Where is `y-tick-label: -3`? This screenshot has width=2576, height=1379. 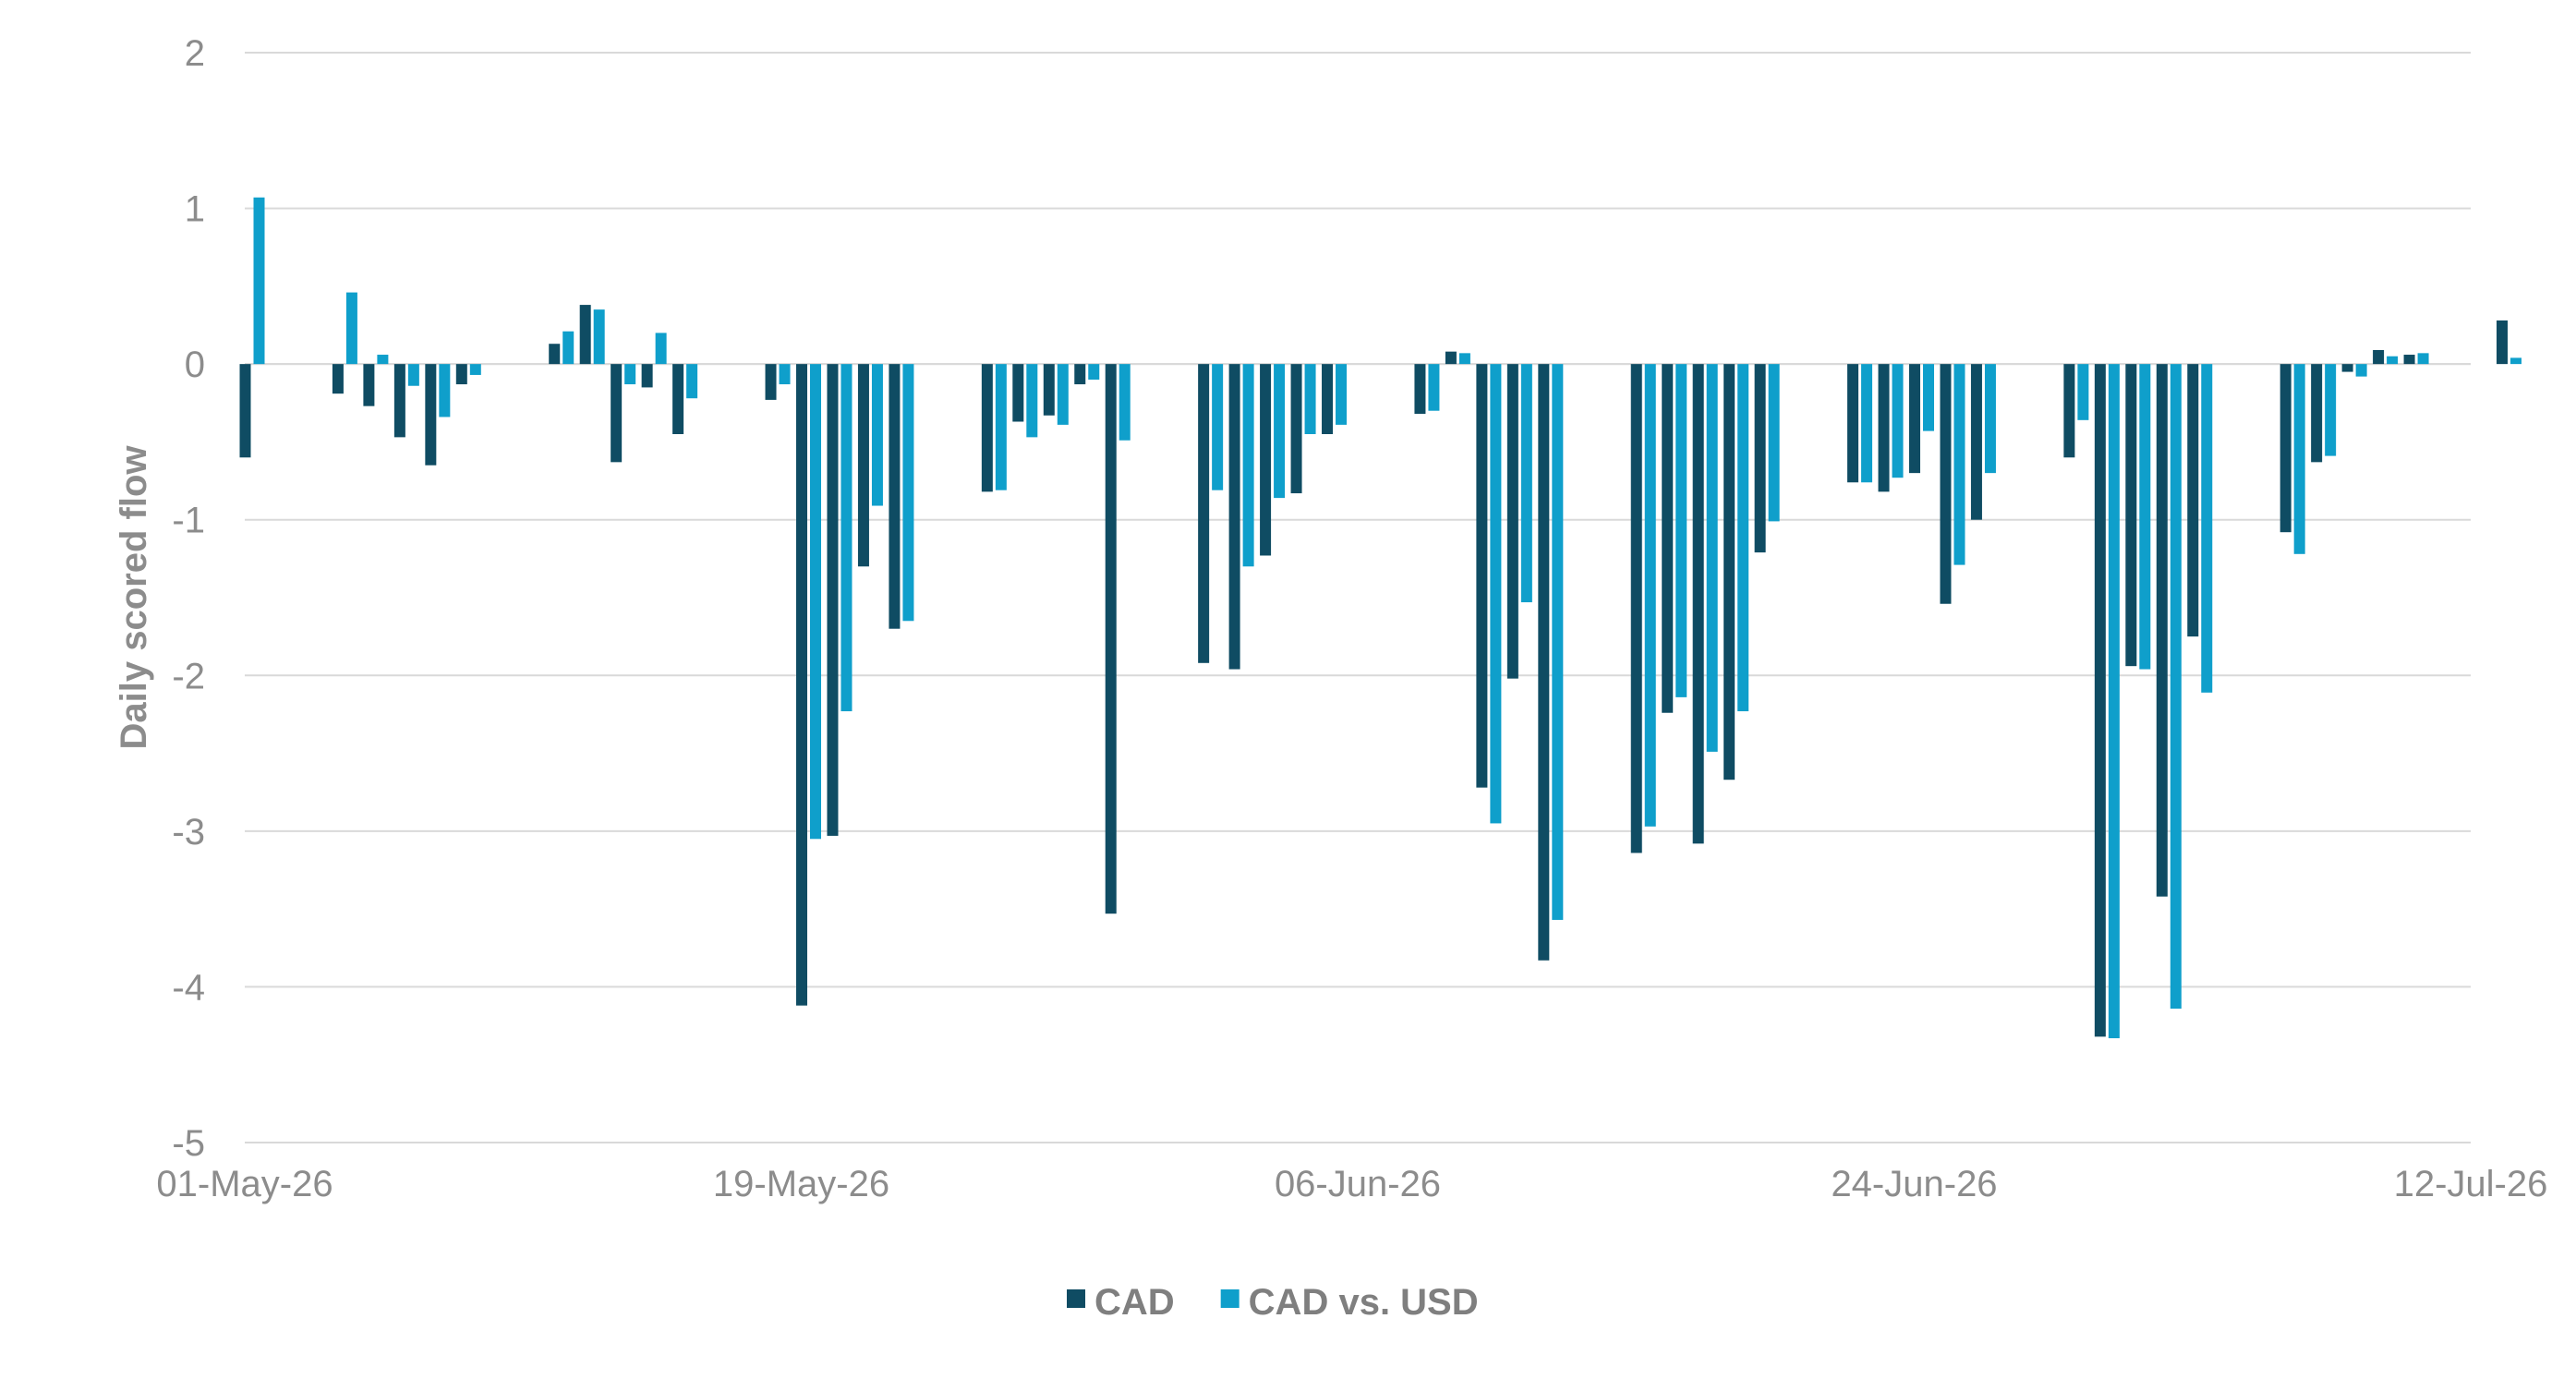 y-tick-label: -3 is located at coordinates (188, 832).